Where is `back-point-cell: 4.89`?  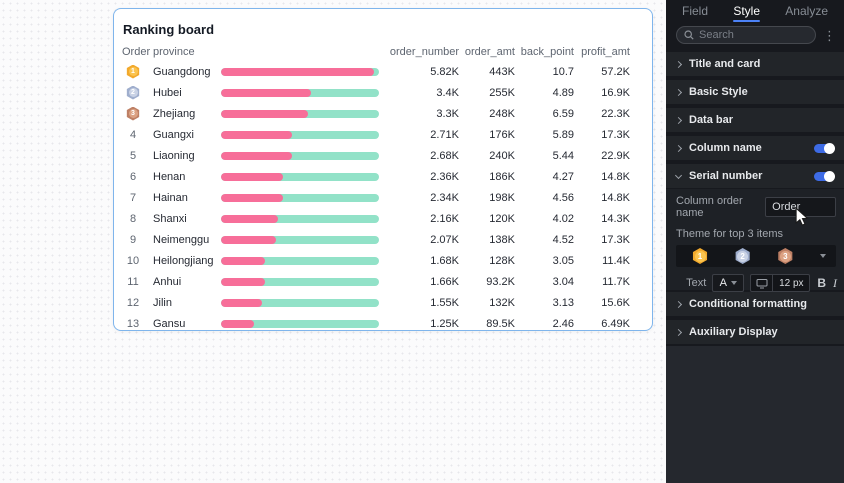 back-point-cell: 4.89 is located at coordinates (563, 92).